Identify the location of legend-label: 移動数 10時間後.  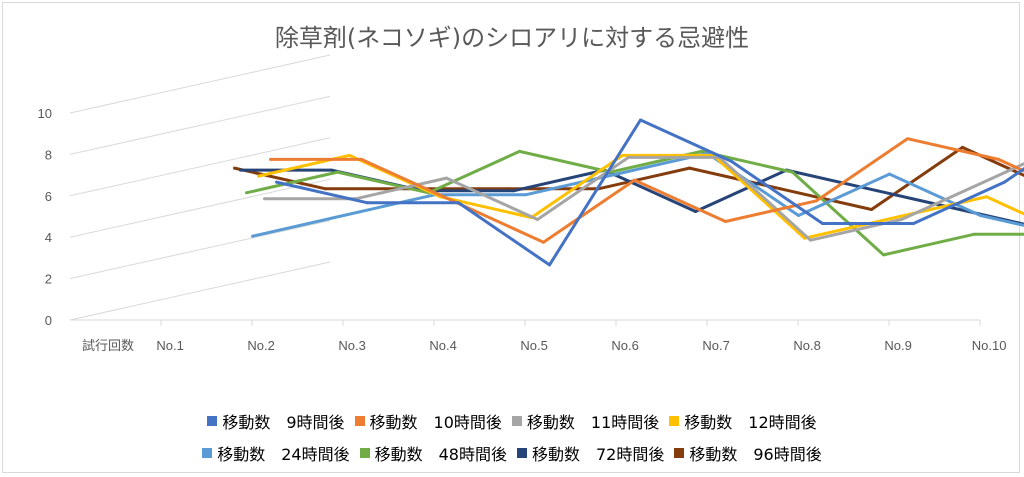
(435, 422).